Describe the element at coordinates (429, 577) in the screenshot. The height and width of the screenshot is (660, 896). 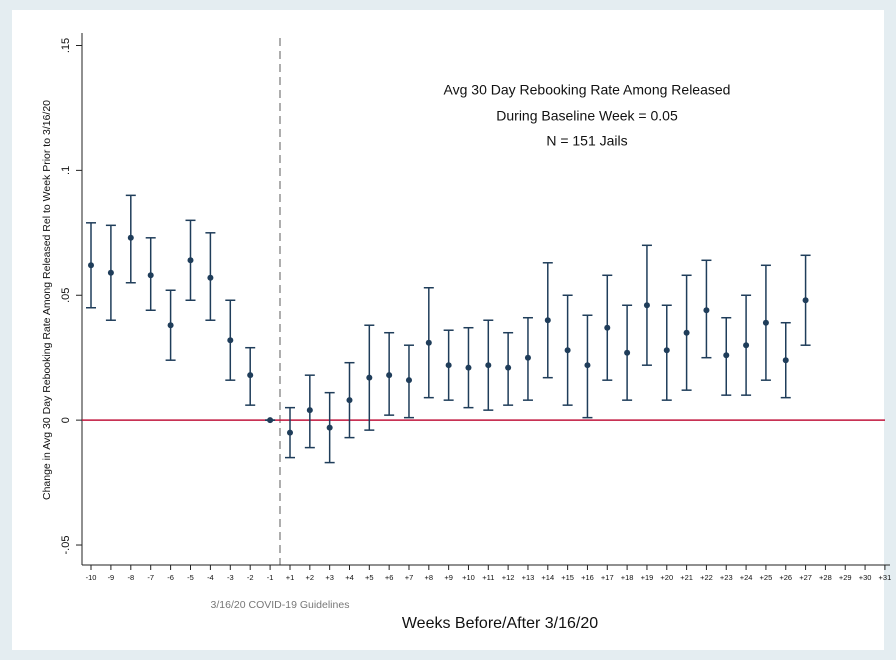
I see `x-tick-label: +8` at that location.